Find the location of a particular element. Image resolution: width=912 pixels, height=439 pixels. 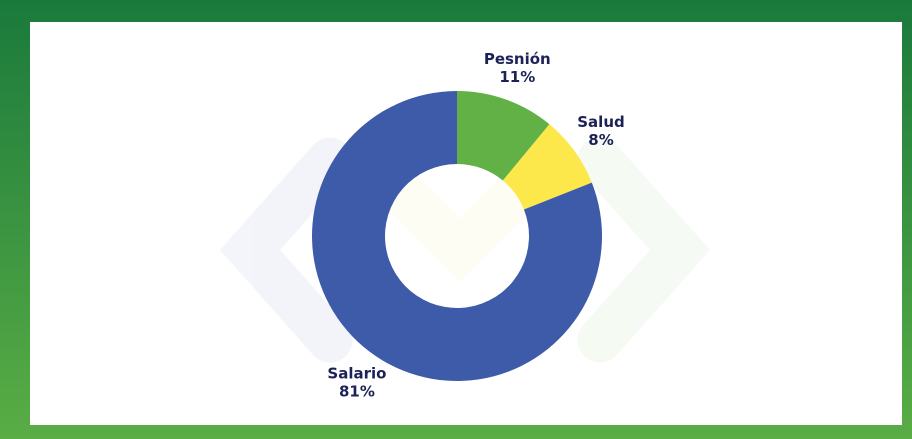

slice-value: 8% is located at coordinates (600, 140).